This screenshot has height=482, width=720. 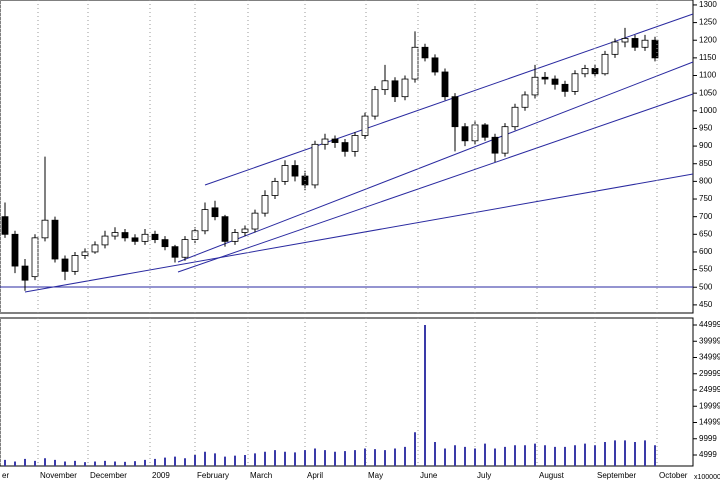 I want to click on y-tick-label: 1000, so click(x=708, y=110).